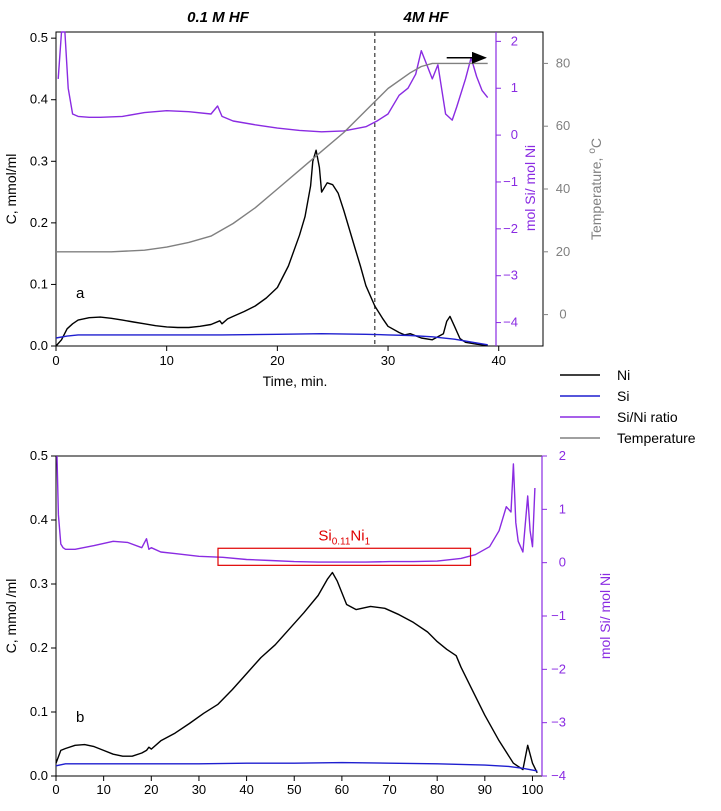 Image resolution: width=721 pixels, height=811 pixels. I want to click on y-axis-label: C, mmol/ml, so click(11, 189).